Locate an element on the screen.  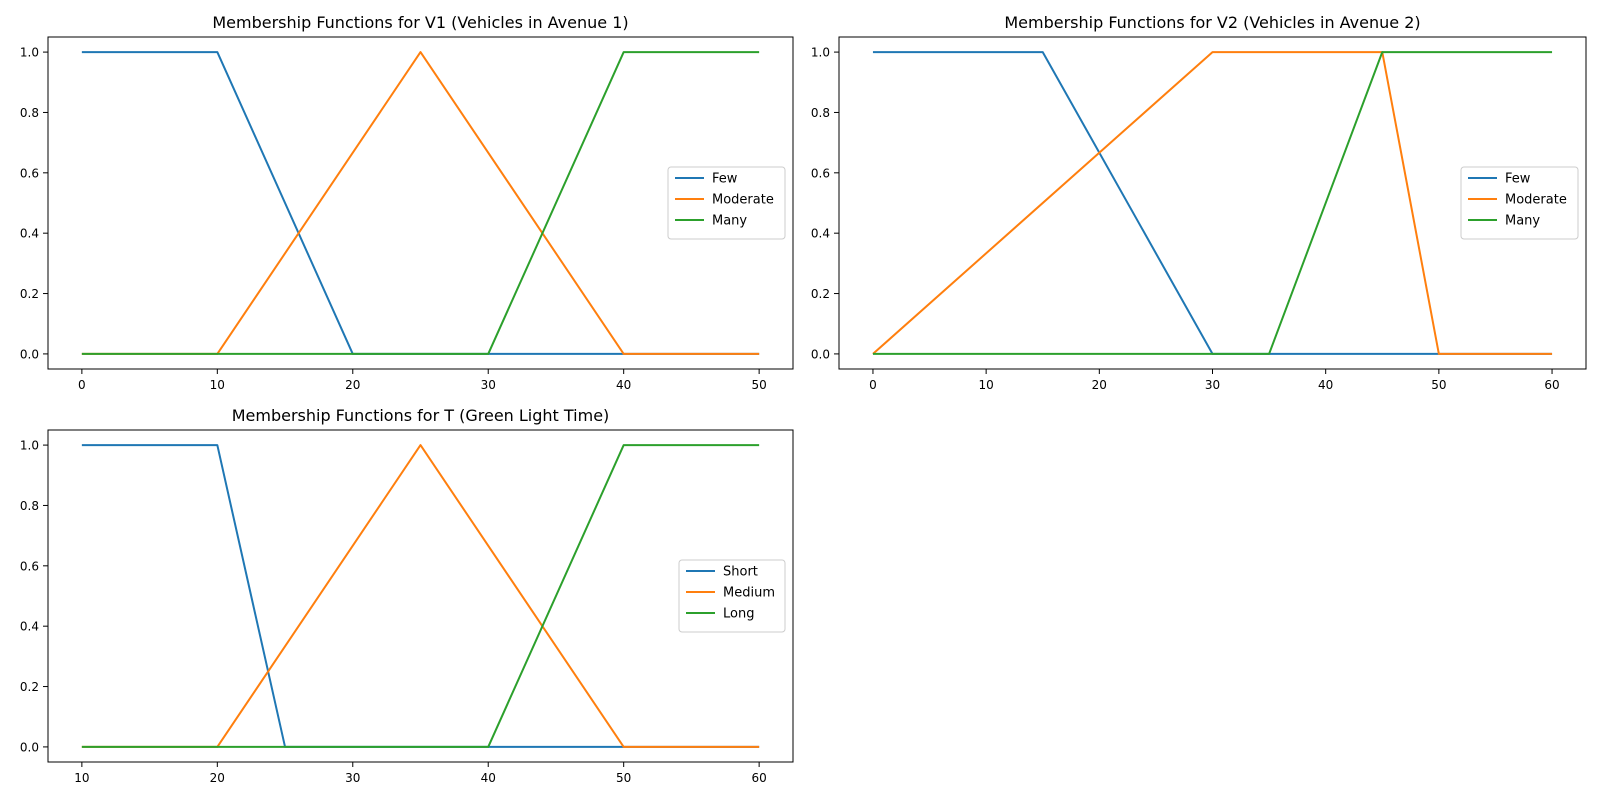
legend-label-short: Short is located at coordinates (740, 572).